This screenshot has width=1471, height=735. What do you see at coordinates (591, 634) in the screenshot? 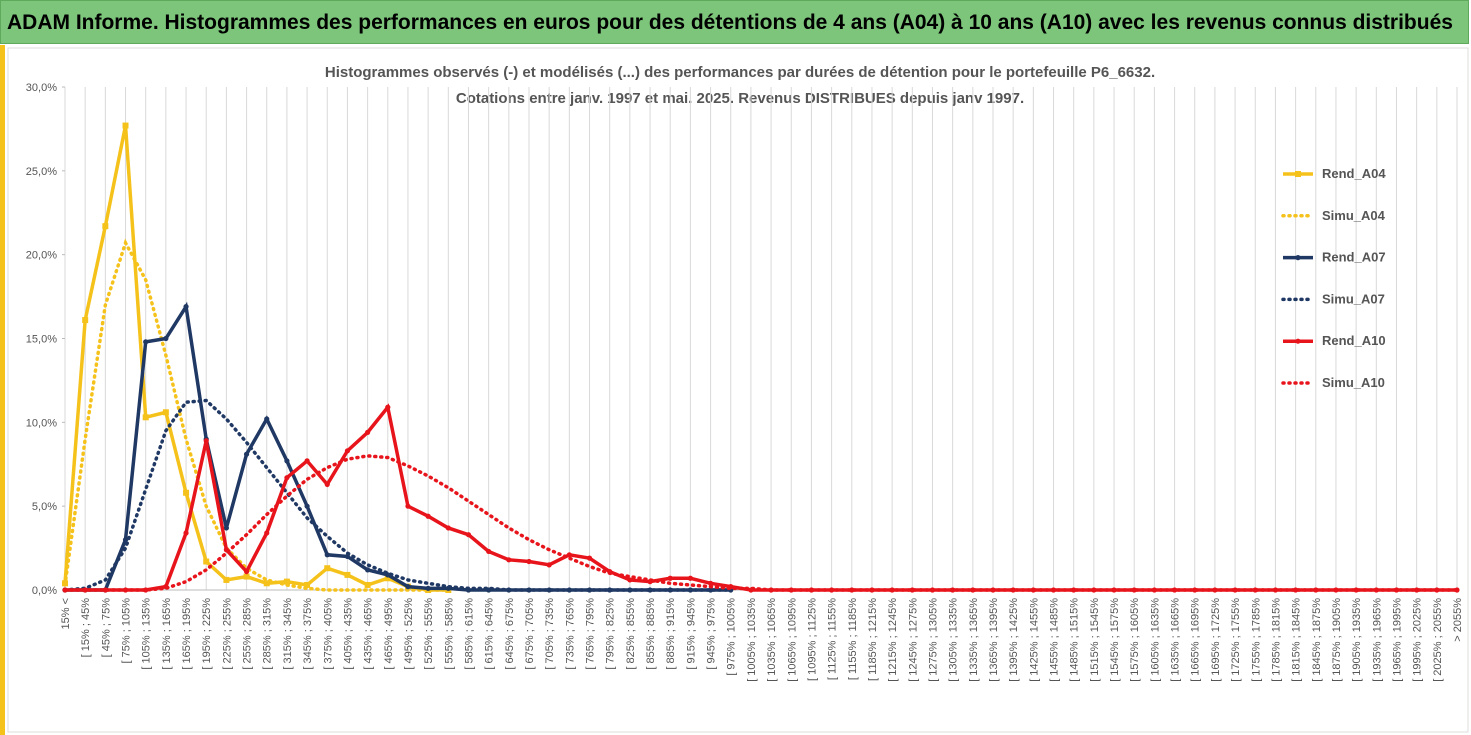
I see `x-tick-label: [ 765% ; 795%` at bounding box center [591, 634].